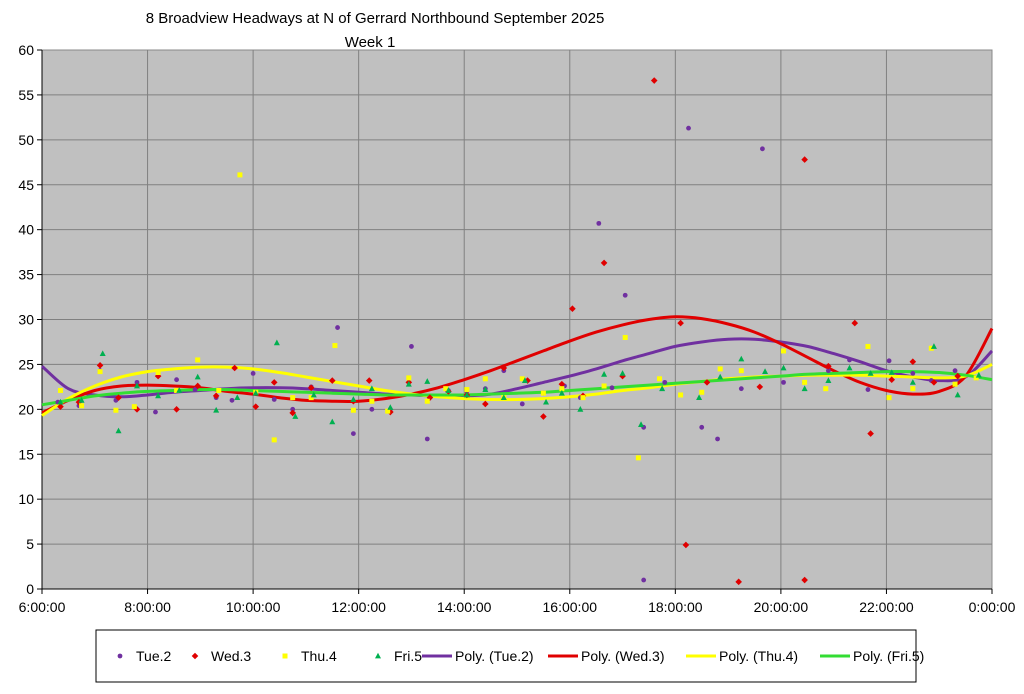 The image size is (1024, 694). Describe the element at coordinates (253, 607) in the screenshot. I see `x-tick-label: 10:00:00` at that location.